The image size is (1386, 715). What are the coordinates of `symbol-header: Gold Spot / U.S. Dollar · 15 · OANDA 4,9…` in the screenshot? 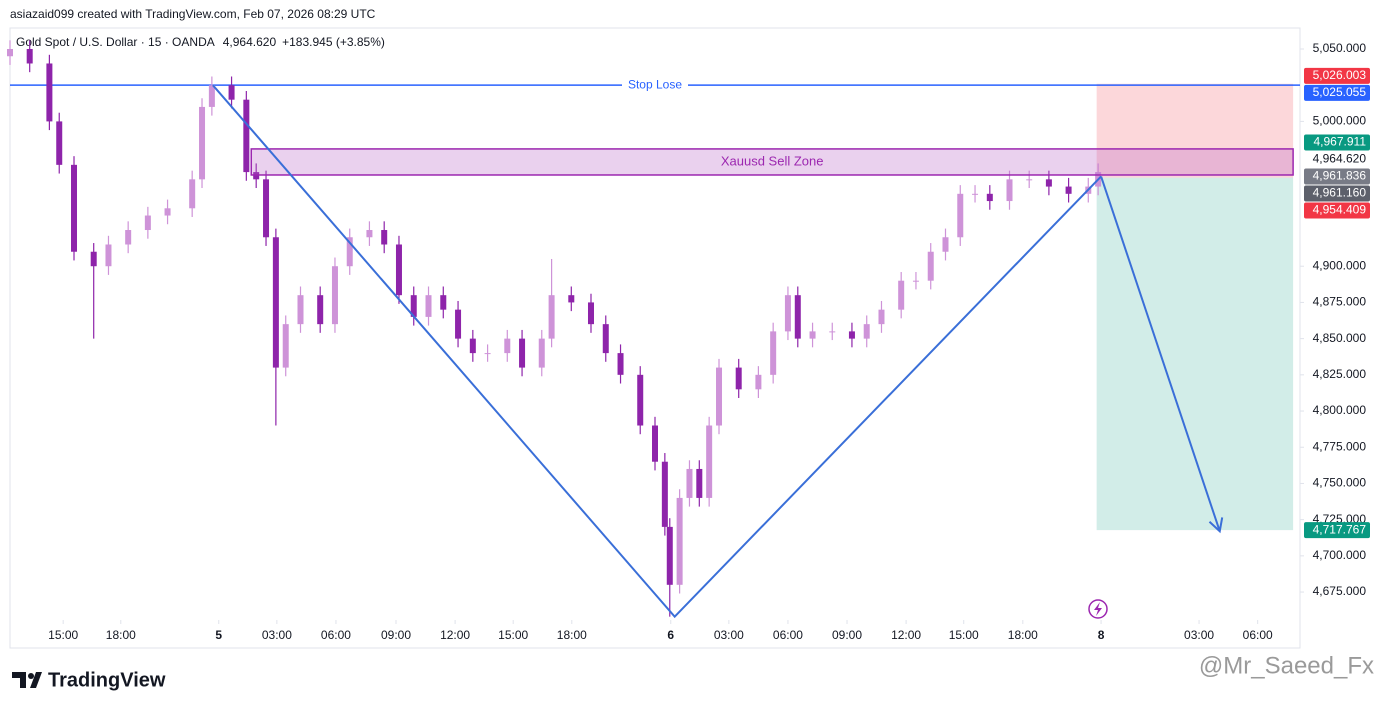 It's located at (200, 42).